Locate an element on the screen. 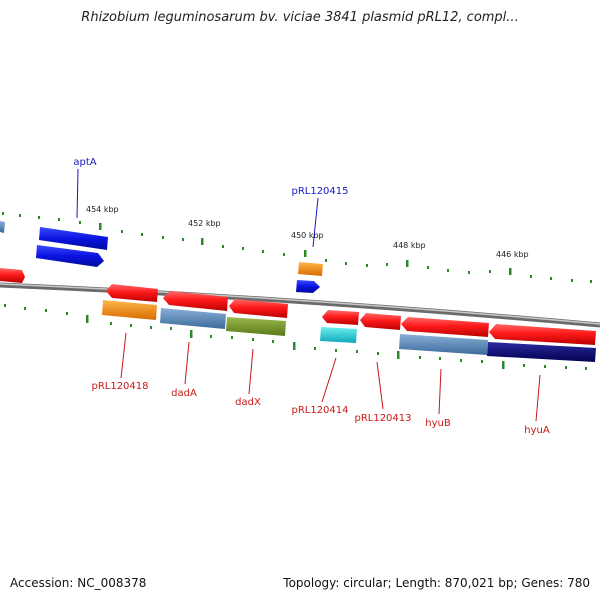  callout-line-pRL120418 is located at coordinates (123, 355).